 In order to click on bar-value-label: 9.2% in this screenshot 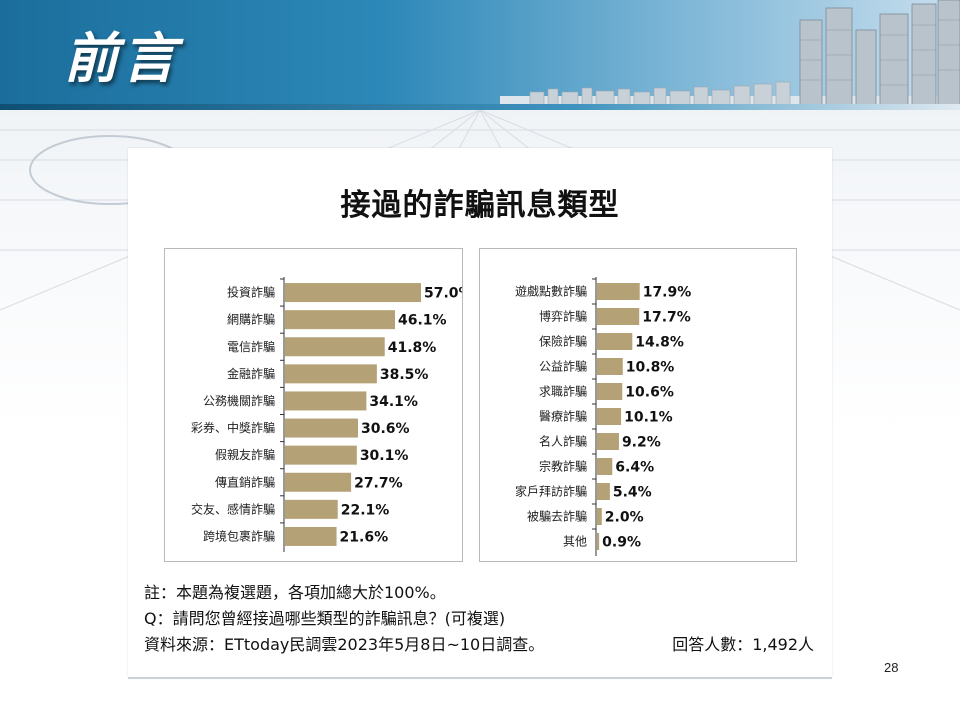, I will do `click(641, 443)`.